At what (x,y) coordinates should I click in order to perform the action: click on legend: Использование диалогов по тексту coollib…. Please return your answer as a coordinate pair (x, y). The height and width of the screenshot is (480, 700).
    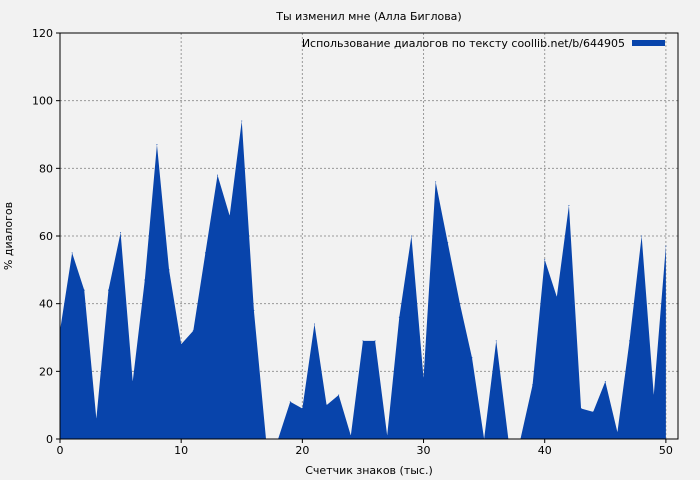
    Looking at the image, I should click on (483, 43).